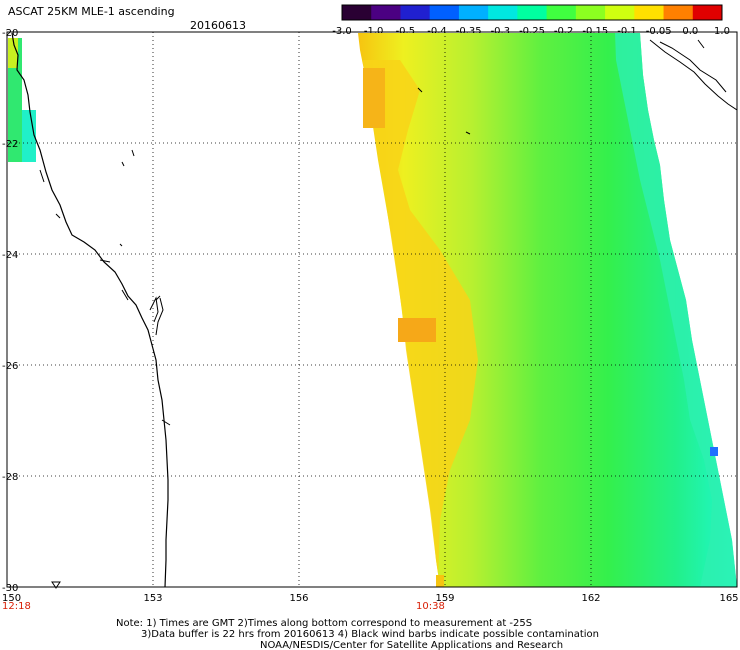 Image resolution: width=740 pixels, height=650 pixels. I want to click on reef-marks, so click(263, 167).